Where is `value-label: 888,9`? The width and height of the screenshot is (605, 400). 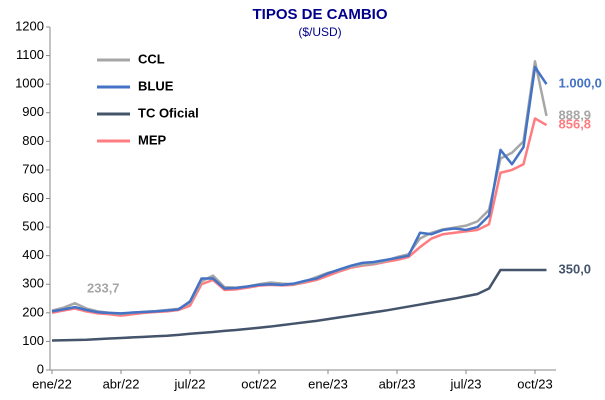 value-label: 888,9 is located at coordinates (575, 114).